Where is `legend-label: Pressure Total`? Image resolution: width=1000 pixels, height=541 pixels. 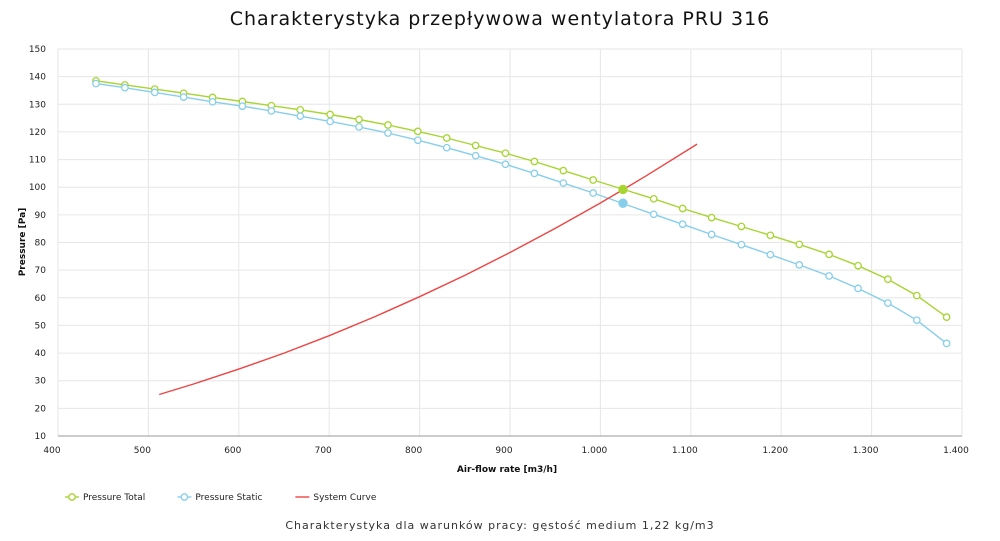 legend-label: Pressure Total is located at coordinates (114, 498).